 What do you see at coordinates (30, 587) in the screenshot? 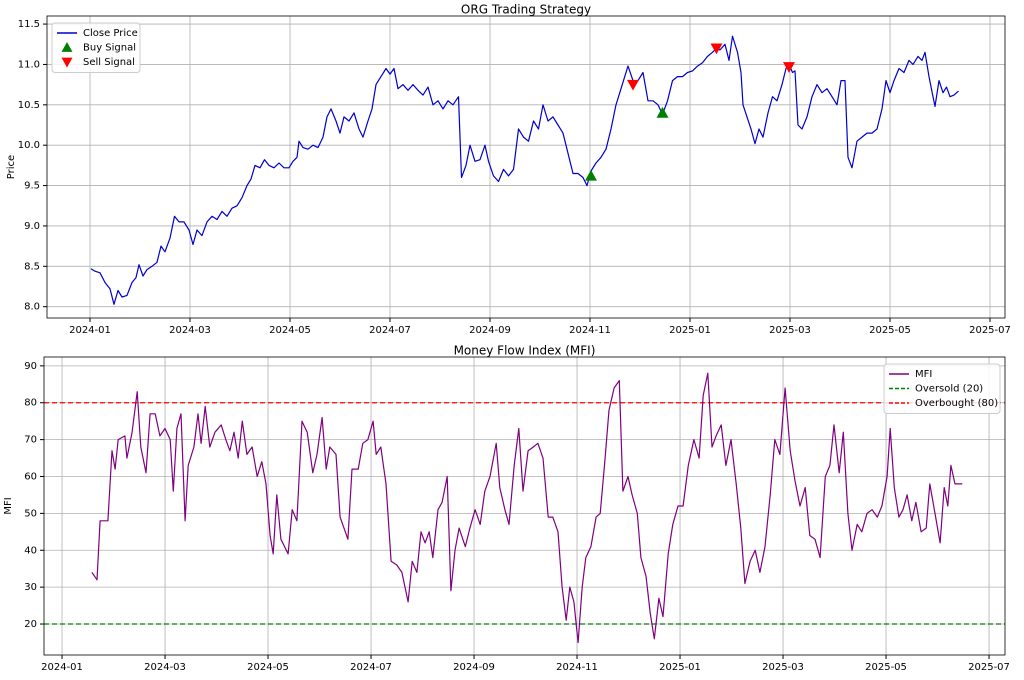
I see `y-tick-label: 30` at bounding box center [30, 587].